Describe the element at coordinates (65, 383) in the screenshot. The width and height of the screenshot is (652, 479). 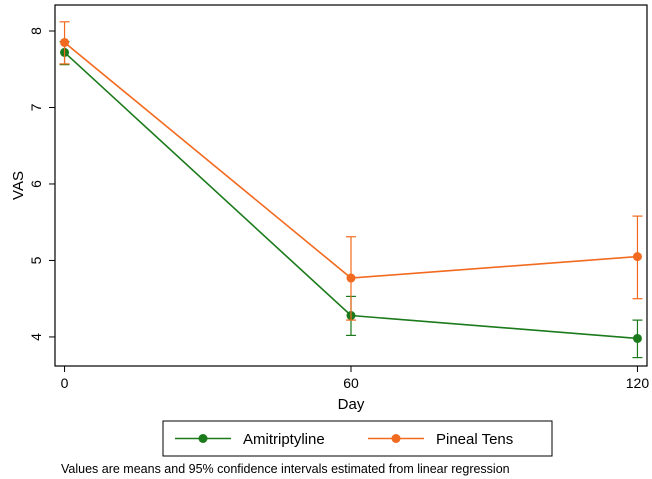
I see `x-tick-label: 0` at that location.